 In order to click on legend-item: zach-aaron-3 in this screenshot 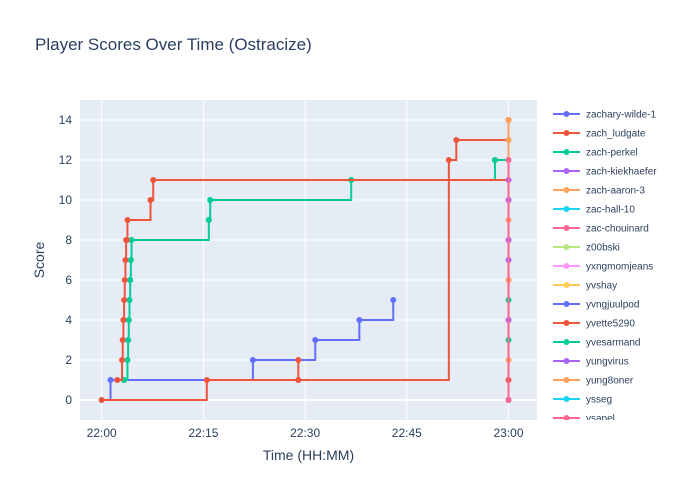, I will do `click(599, 191)`.